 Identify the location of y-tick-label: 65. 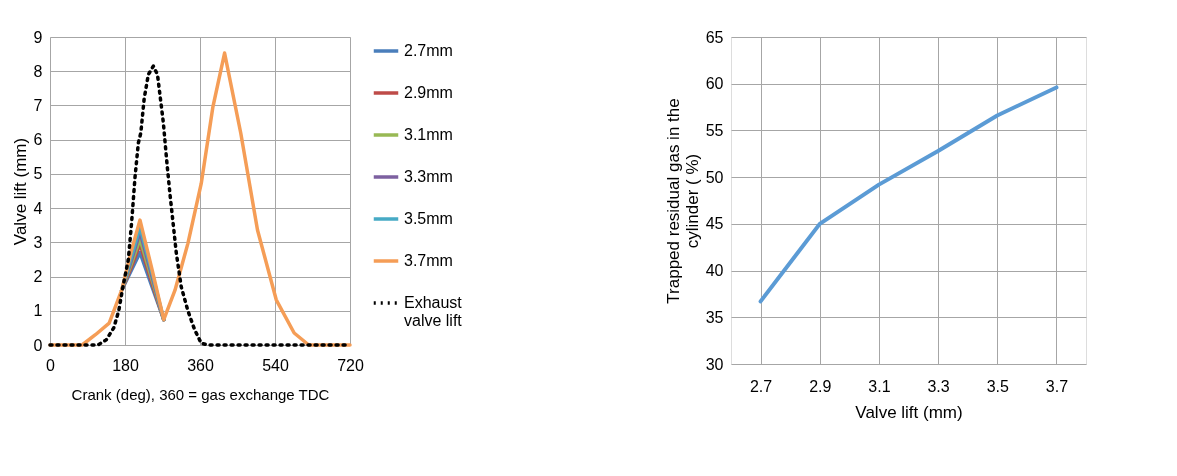
(714, 37).